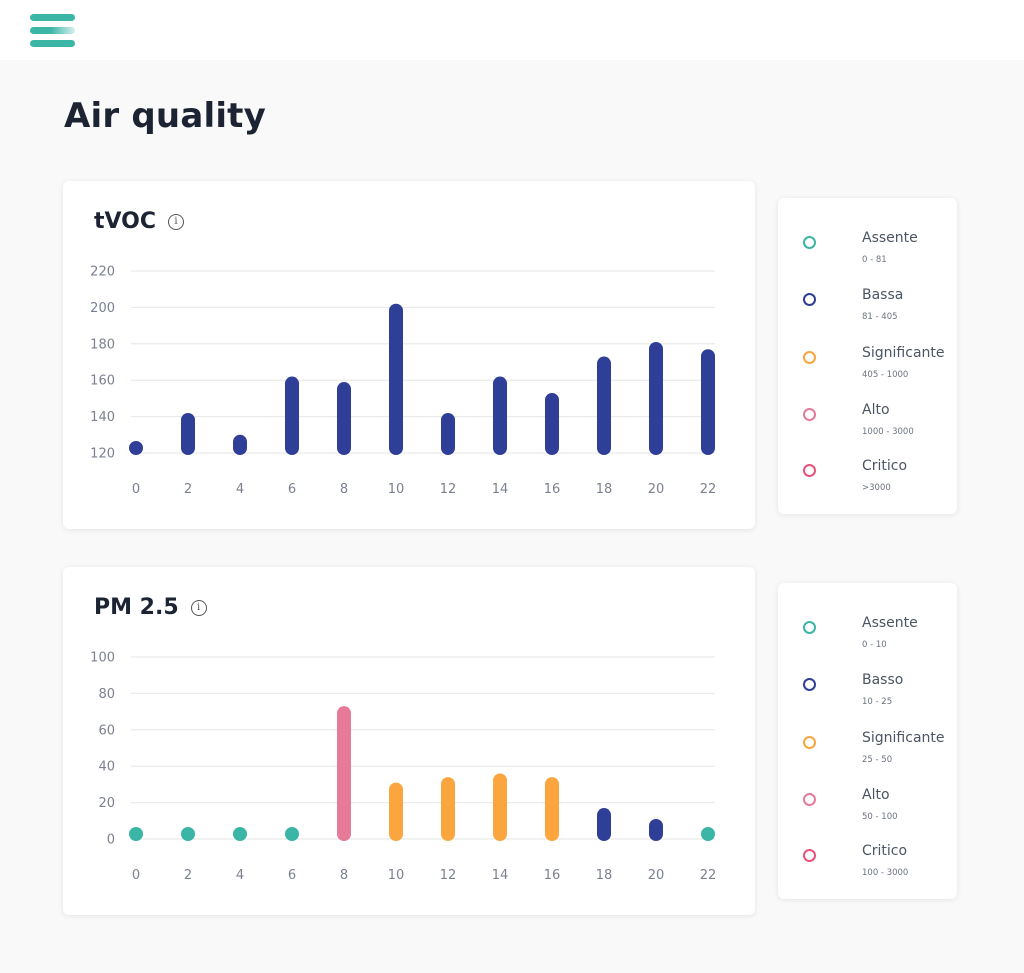 The height and width of the screenshot is (973, 1024). I want to click on legend-range: 0 - 81, so click(874, 260).